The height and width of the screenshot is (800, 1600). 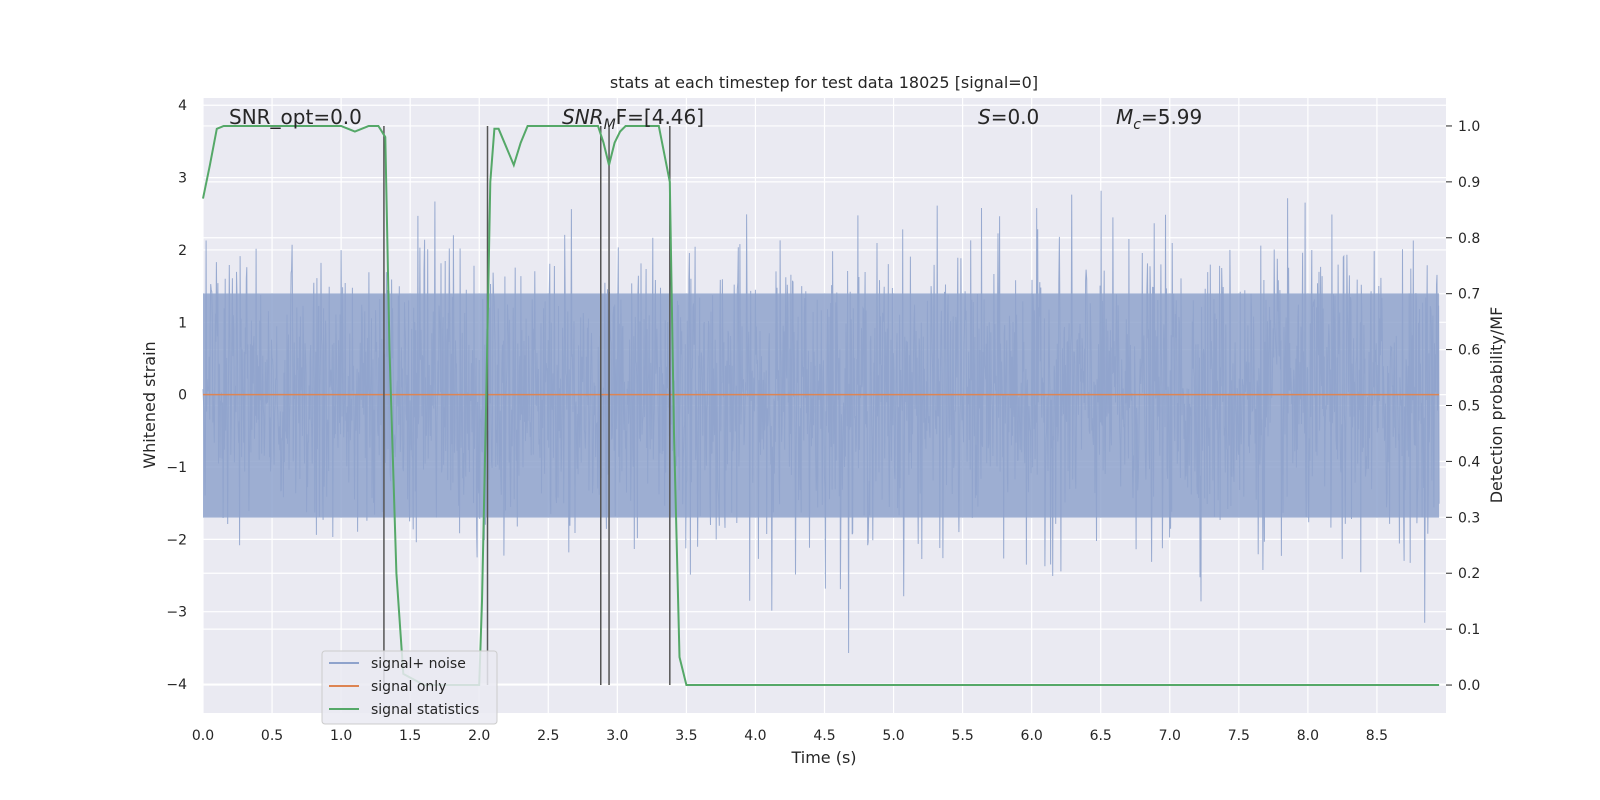 I want to click on x-axis-label: Time (s), so click(x=823, y=757).